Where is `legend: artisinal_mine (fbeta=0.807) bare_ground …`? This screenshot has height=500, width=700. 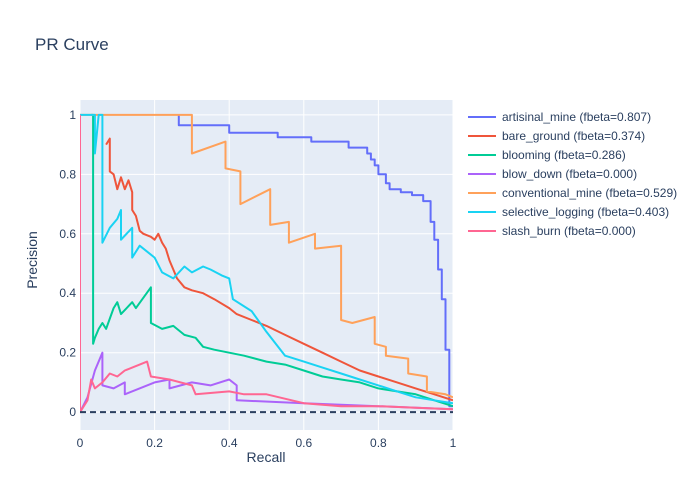
legend: artisinal_mine (fbeta=0.807) bare_ground … is located at coordinates (572, 174).